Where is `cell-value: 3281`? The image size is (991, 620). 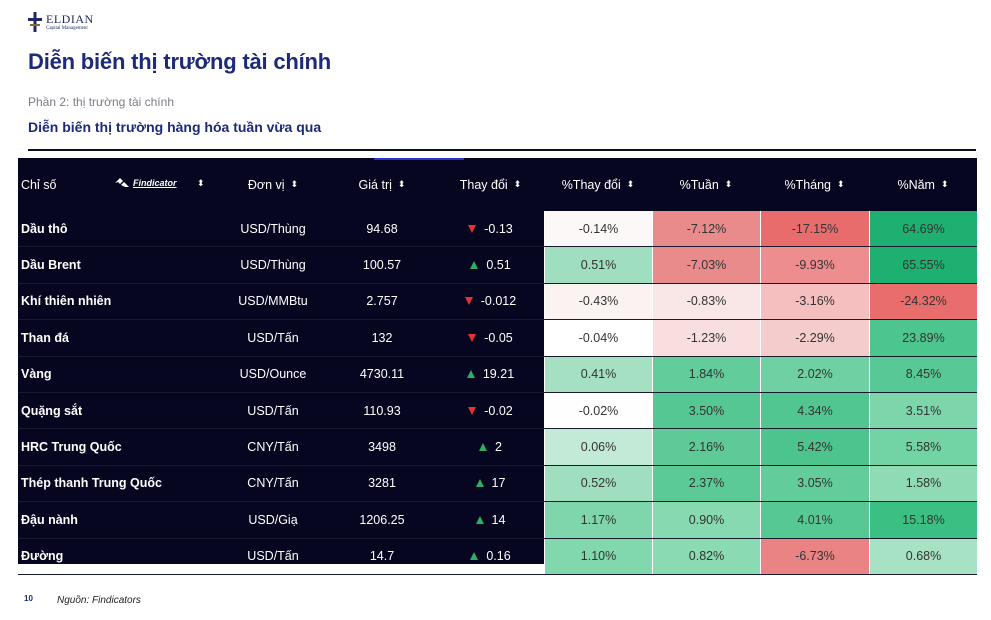
cell-value: 3281 is located at coordinates (382, 483).